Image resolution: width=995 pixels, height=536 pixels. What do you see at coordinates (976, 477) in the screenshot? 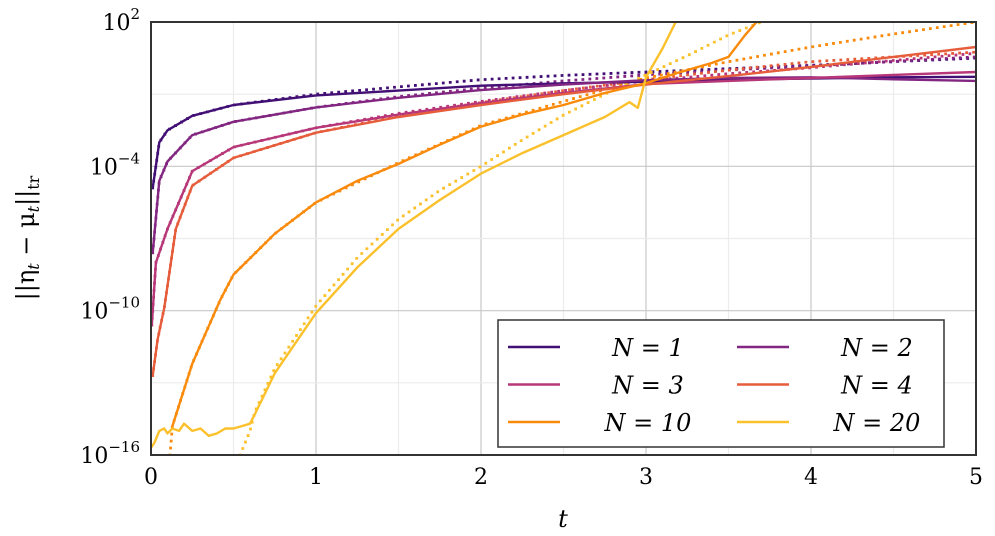
I see `x-tick-label: 5` at bounding box center [976, 477].